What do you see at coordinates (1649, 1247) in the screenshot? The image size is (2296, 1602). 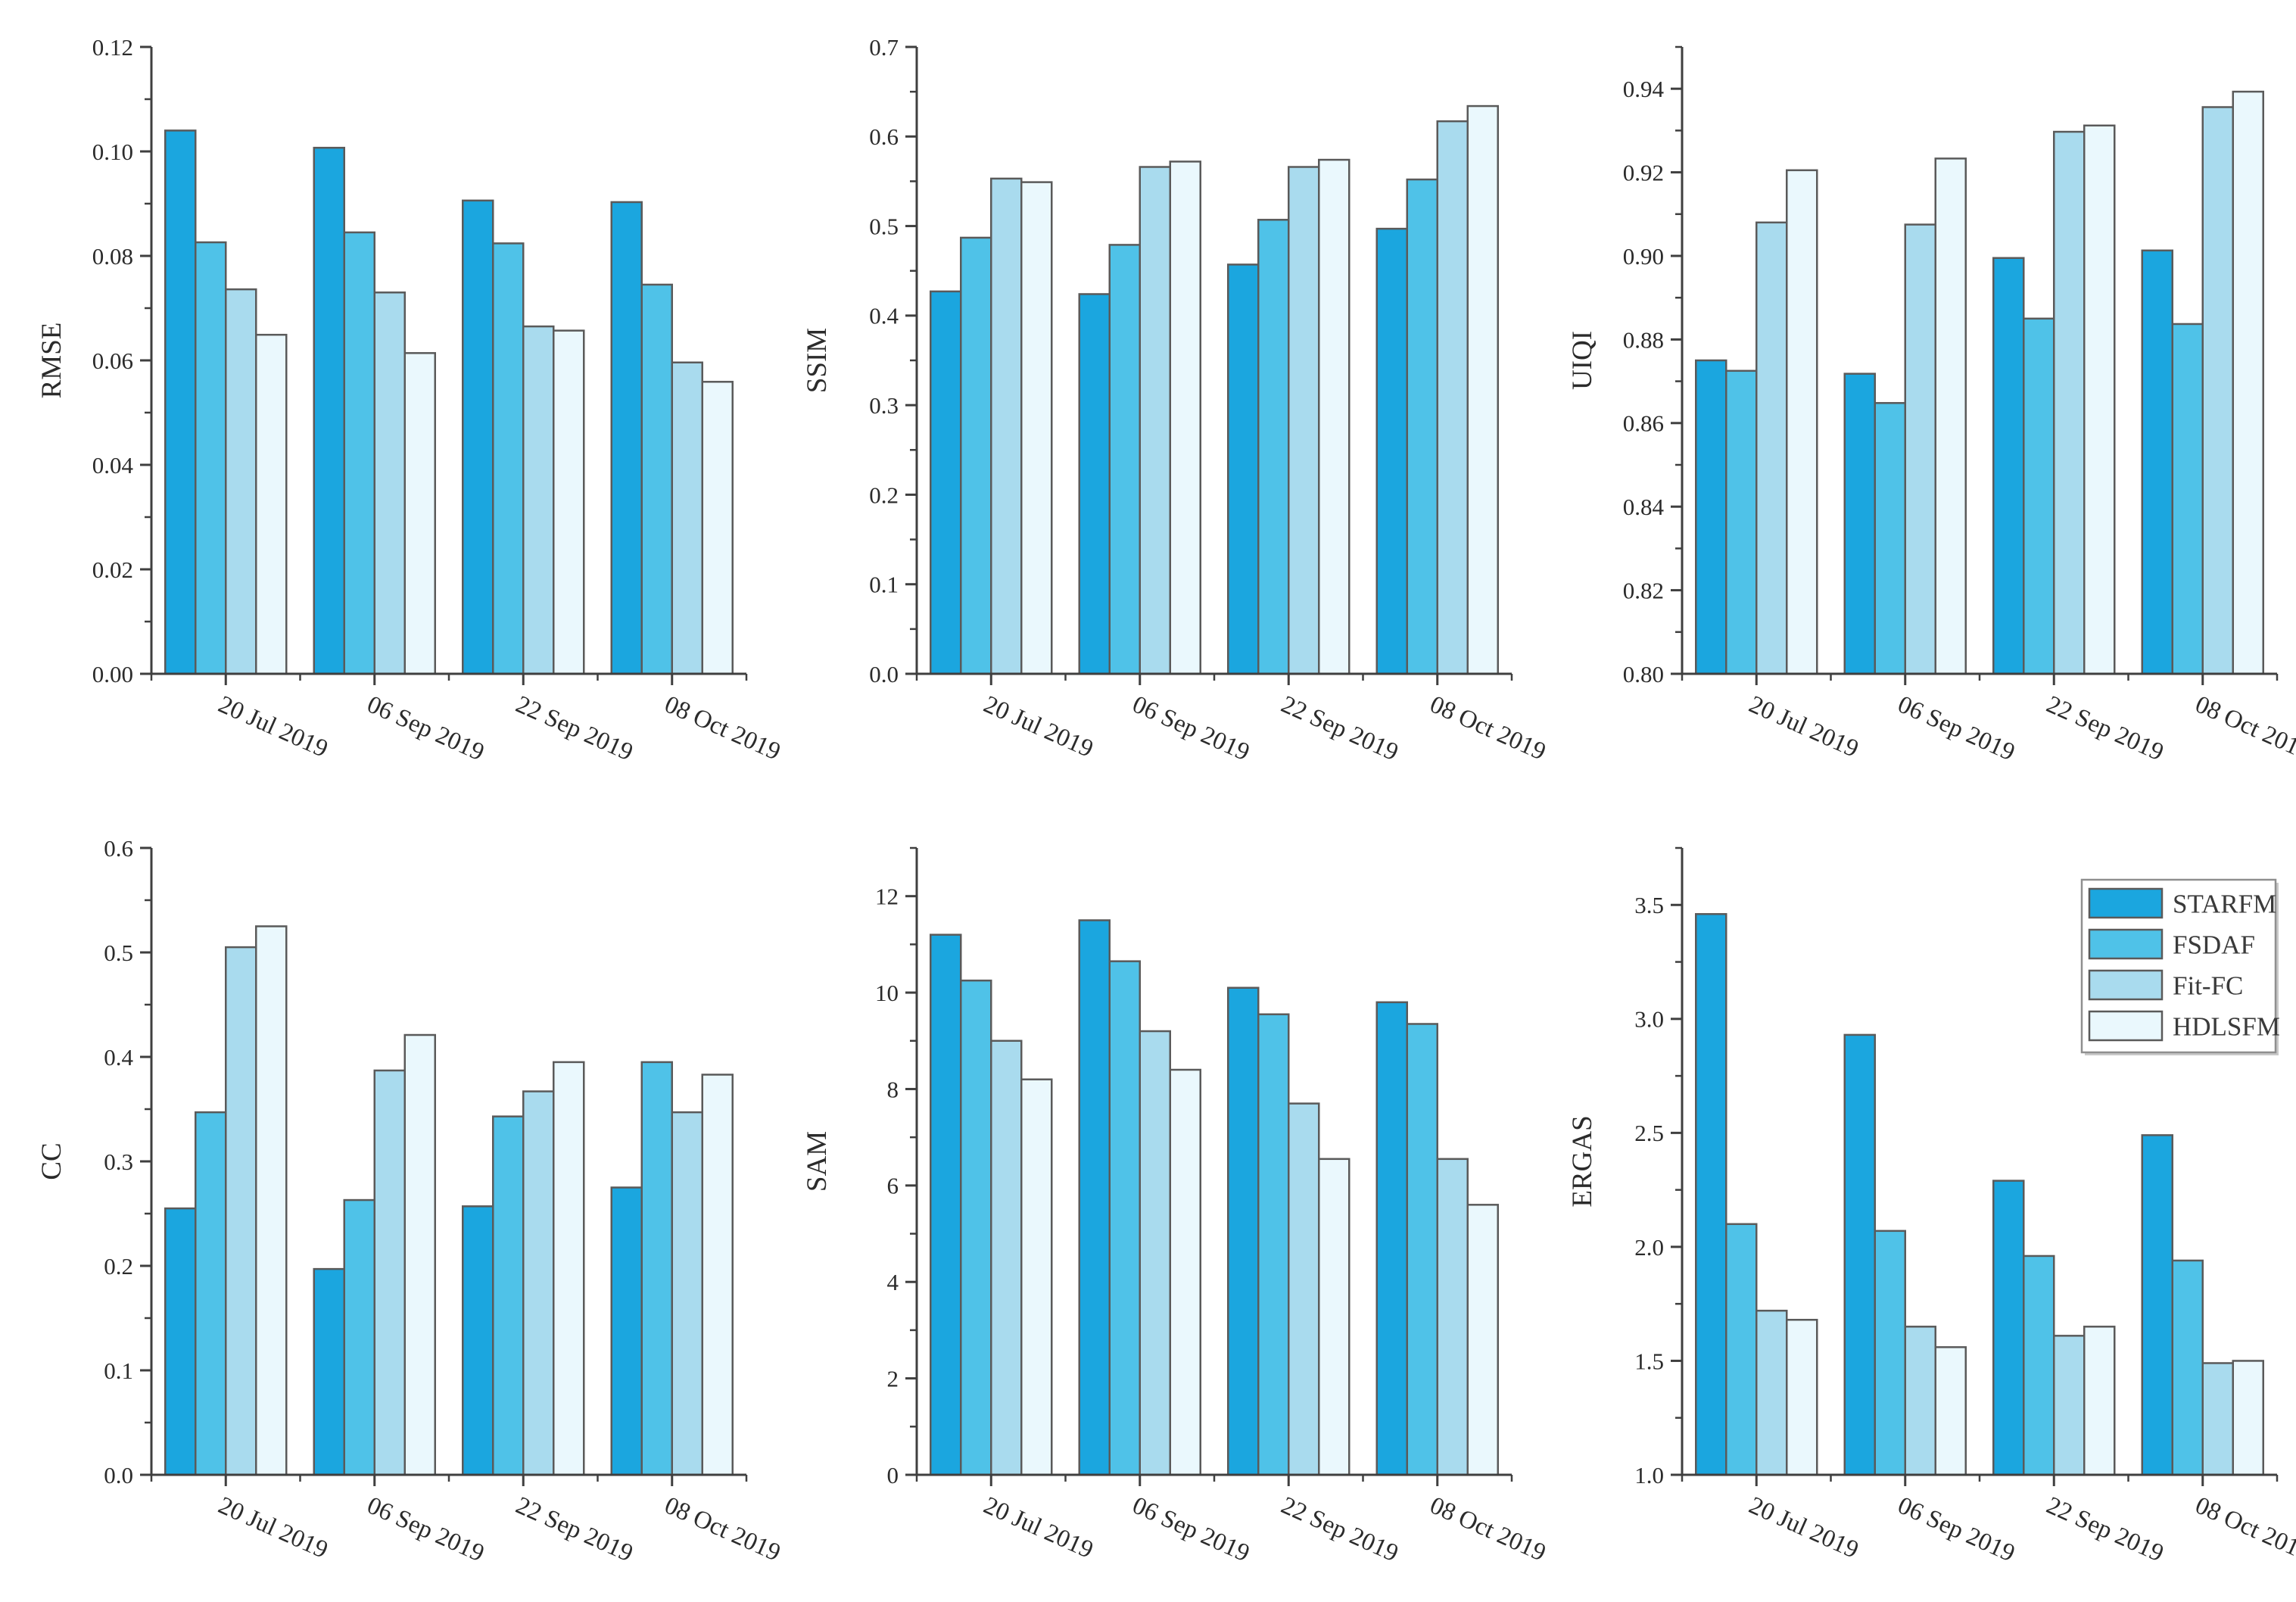 I see `y-tick-label: 2.0` at bounding box center [1649, 1247].